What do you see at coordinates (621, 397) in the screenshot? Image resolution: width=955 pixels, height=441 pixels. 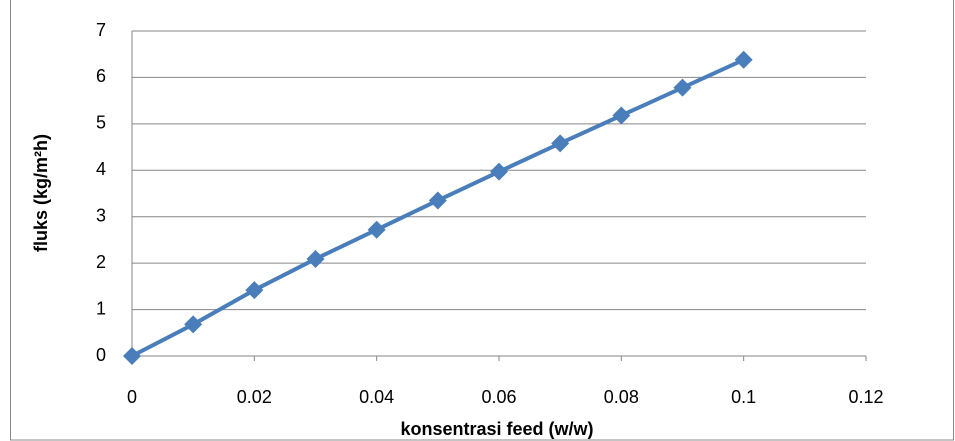 I see `x-tick-label: 0.08` at bounding box center [621, 397].